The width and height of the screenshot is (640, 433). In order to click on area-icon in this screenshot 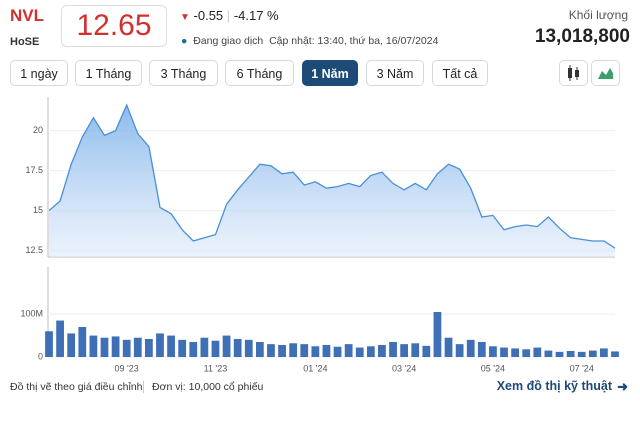, I will do `click(605, 73)`.